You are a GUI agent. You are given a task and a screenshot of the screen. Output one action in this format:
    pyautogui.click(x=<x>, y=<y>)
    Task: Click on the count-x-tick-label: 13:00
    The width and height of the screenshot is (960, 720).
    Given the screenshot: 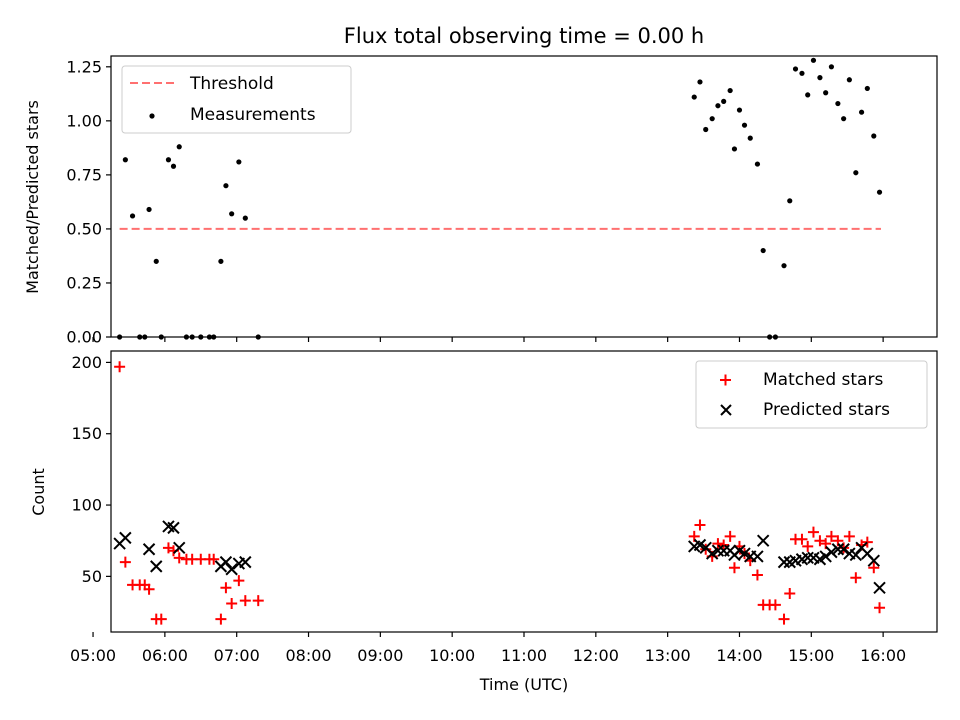 What is the action you would take?
    pyautogui.click(x=668, y=655)
    